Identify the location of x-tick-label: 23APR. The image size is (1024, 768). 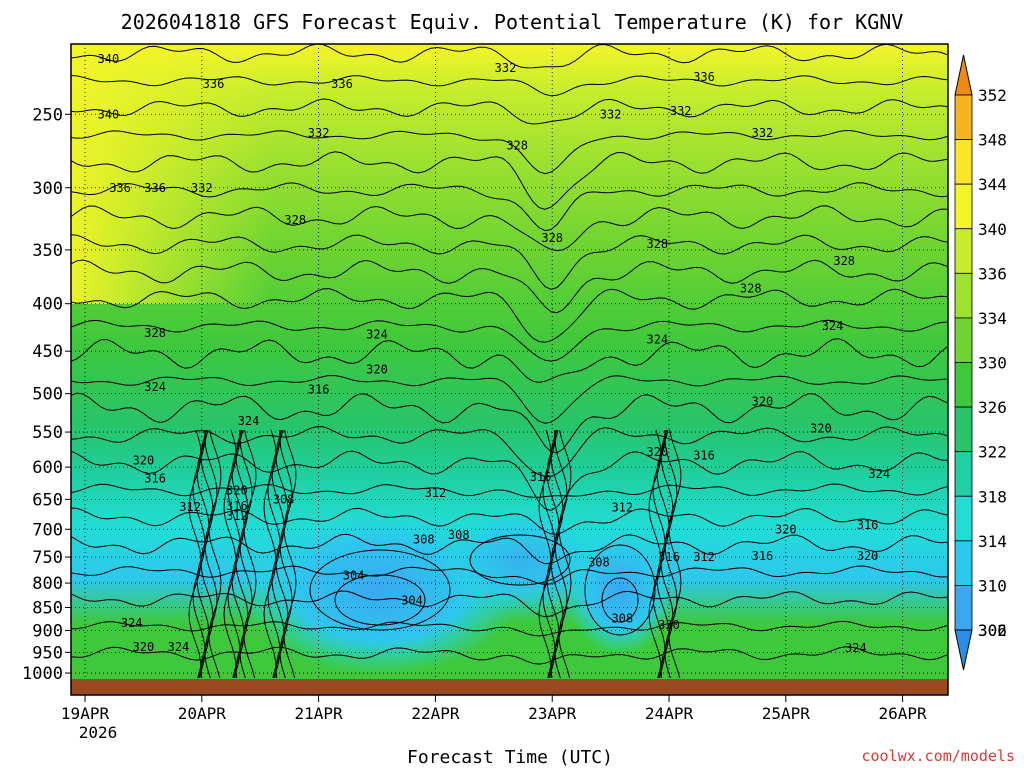
(552, 713).